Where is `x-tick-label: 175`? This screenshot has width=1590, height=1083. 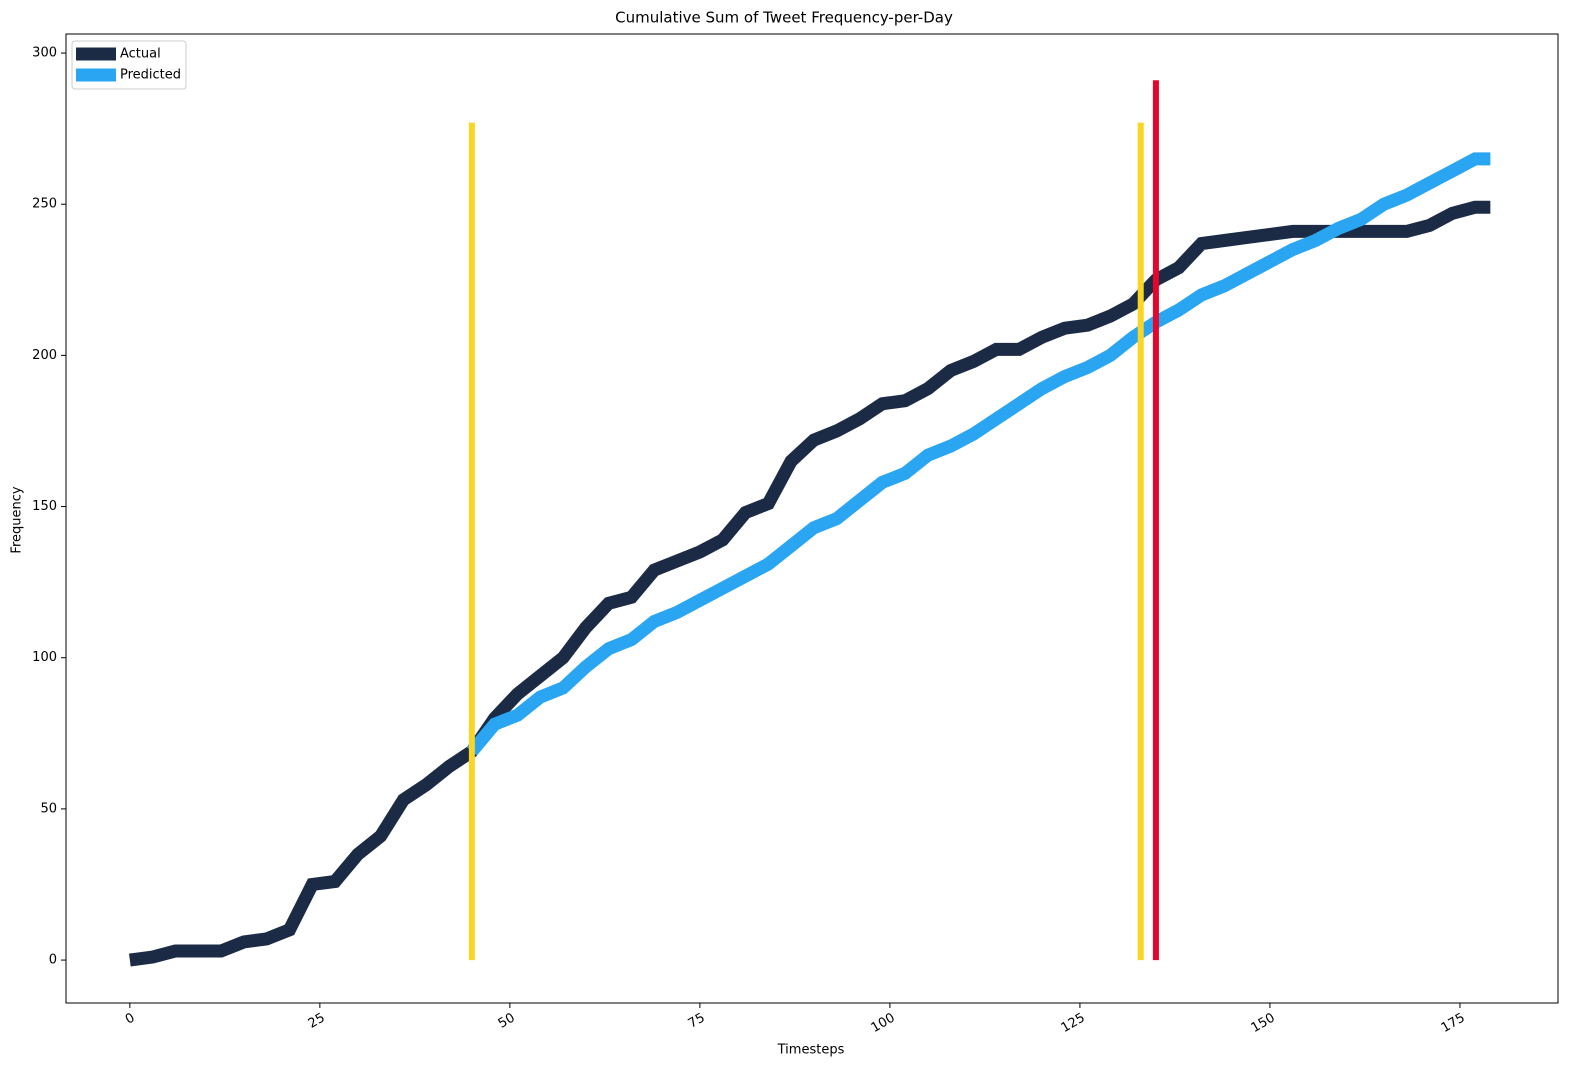
x-tick-label: 175 is located at coordinates (1453, 1023).